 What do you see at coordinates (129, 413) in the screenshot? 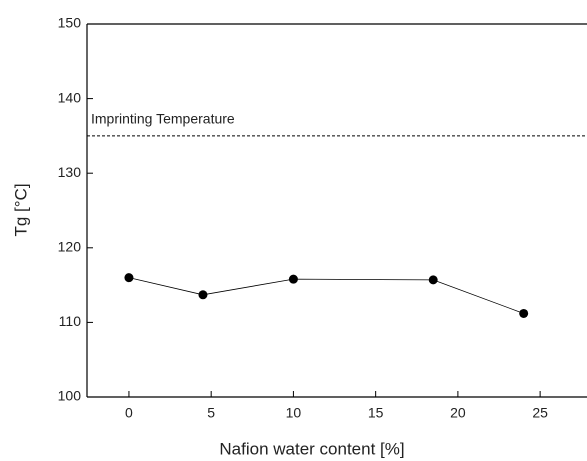
I see `x-tick-label: 0` at bounding box center [129, 413].